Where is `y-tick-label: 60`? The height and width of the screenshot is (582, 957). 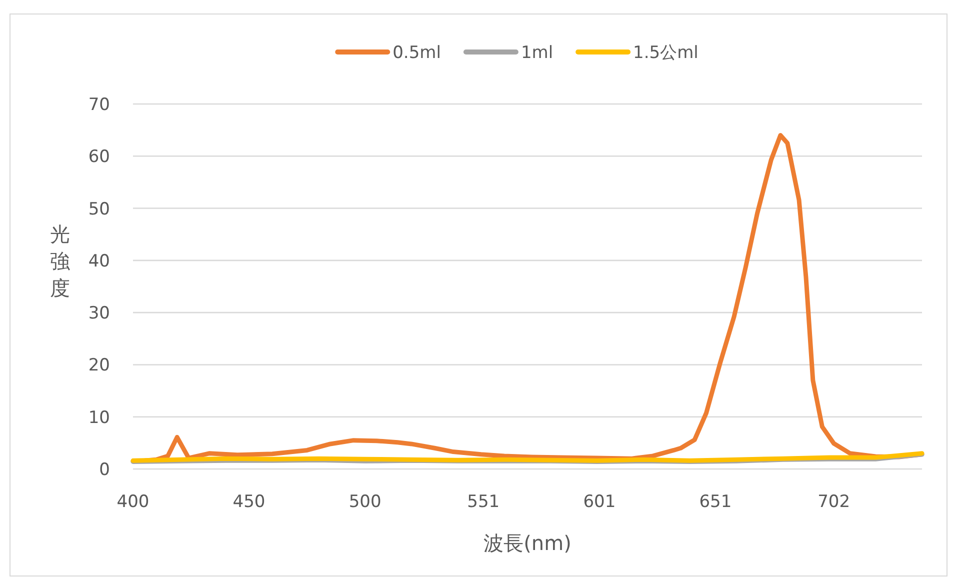 y-tick-label: 60 is located at coordinates (99, 157).